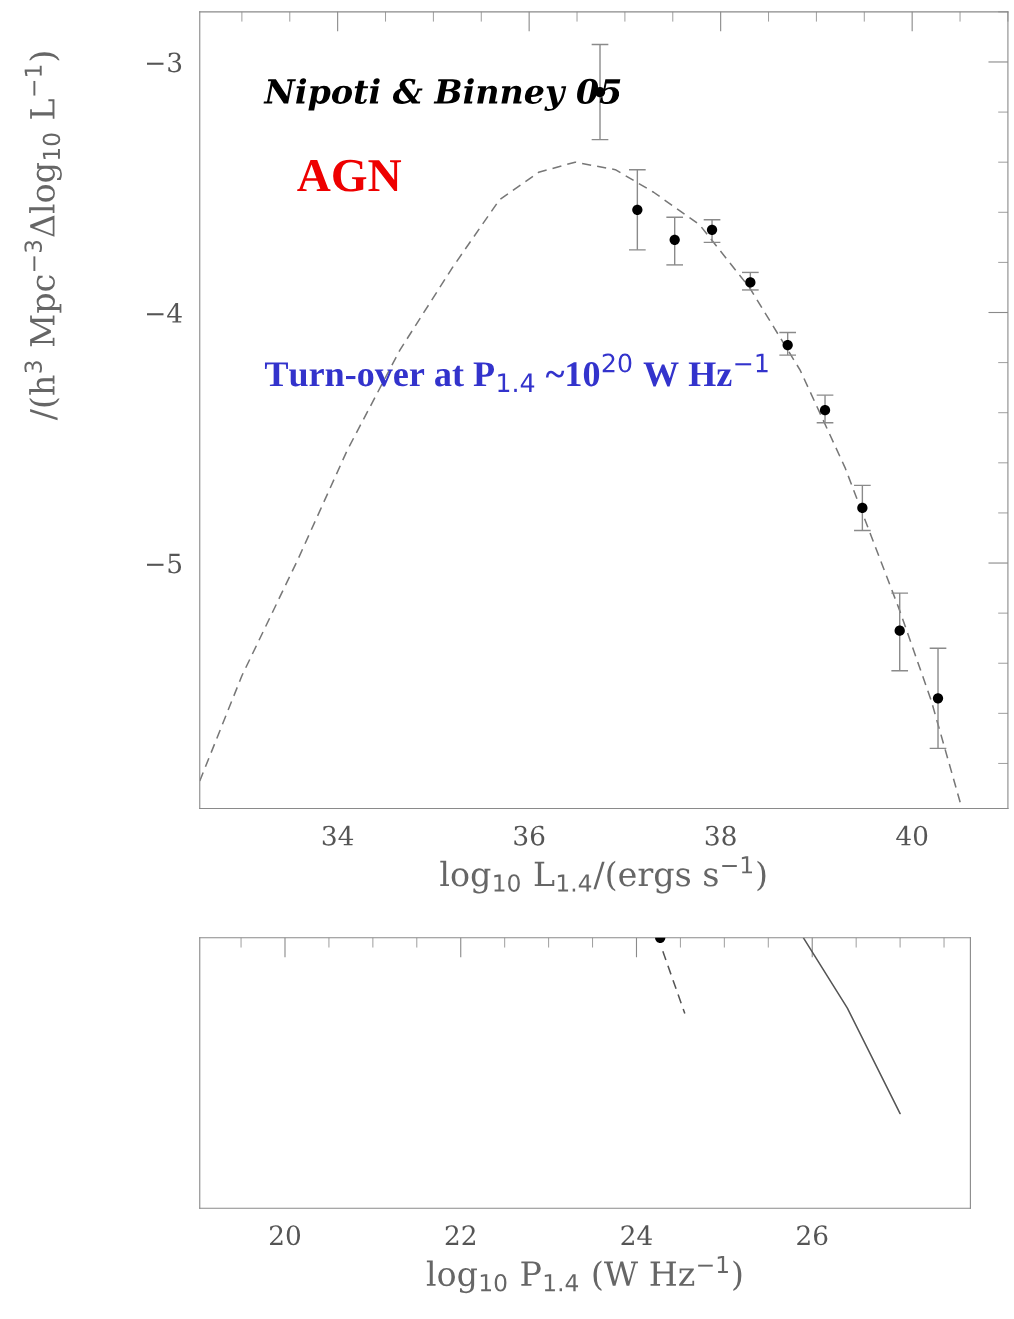  I want to click on x-tick-label: 36, so click(529, 835).